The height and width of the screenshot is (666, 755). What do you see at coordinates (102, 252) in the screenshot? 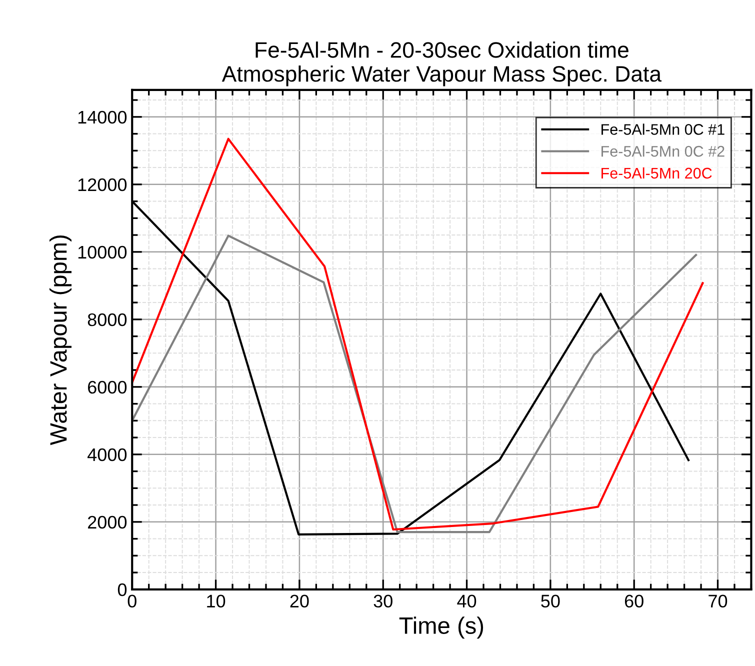
I see `y-tick-label: 10000` at bounding box center [102, 252].